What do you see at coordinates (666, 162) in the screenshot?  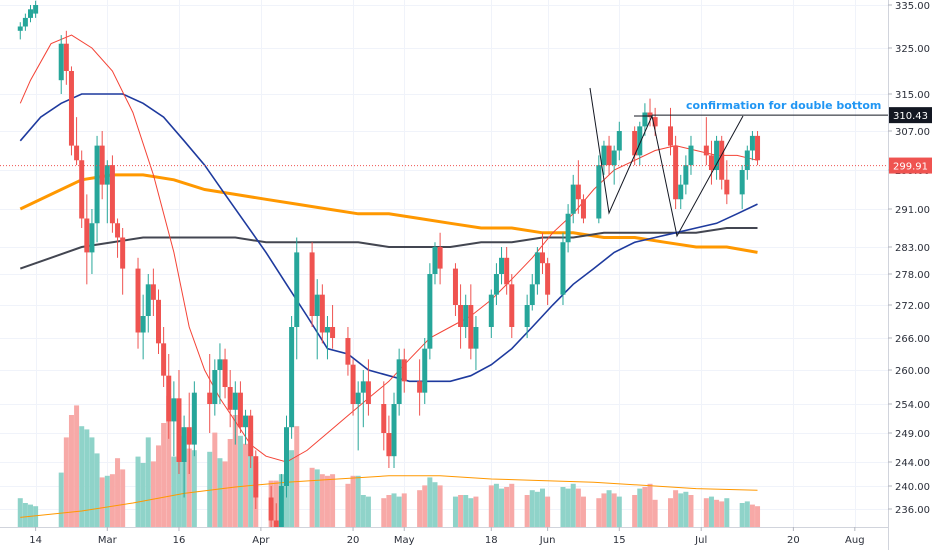 I see `pattern-drawings` at bounding box center [666, 162].